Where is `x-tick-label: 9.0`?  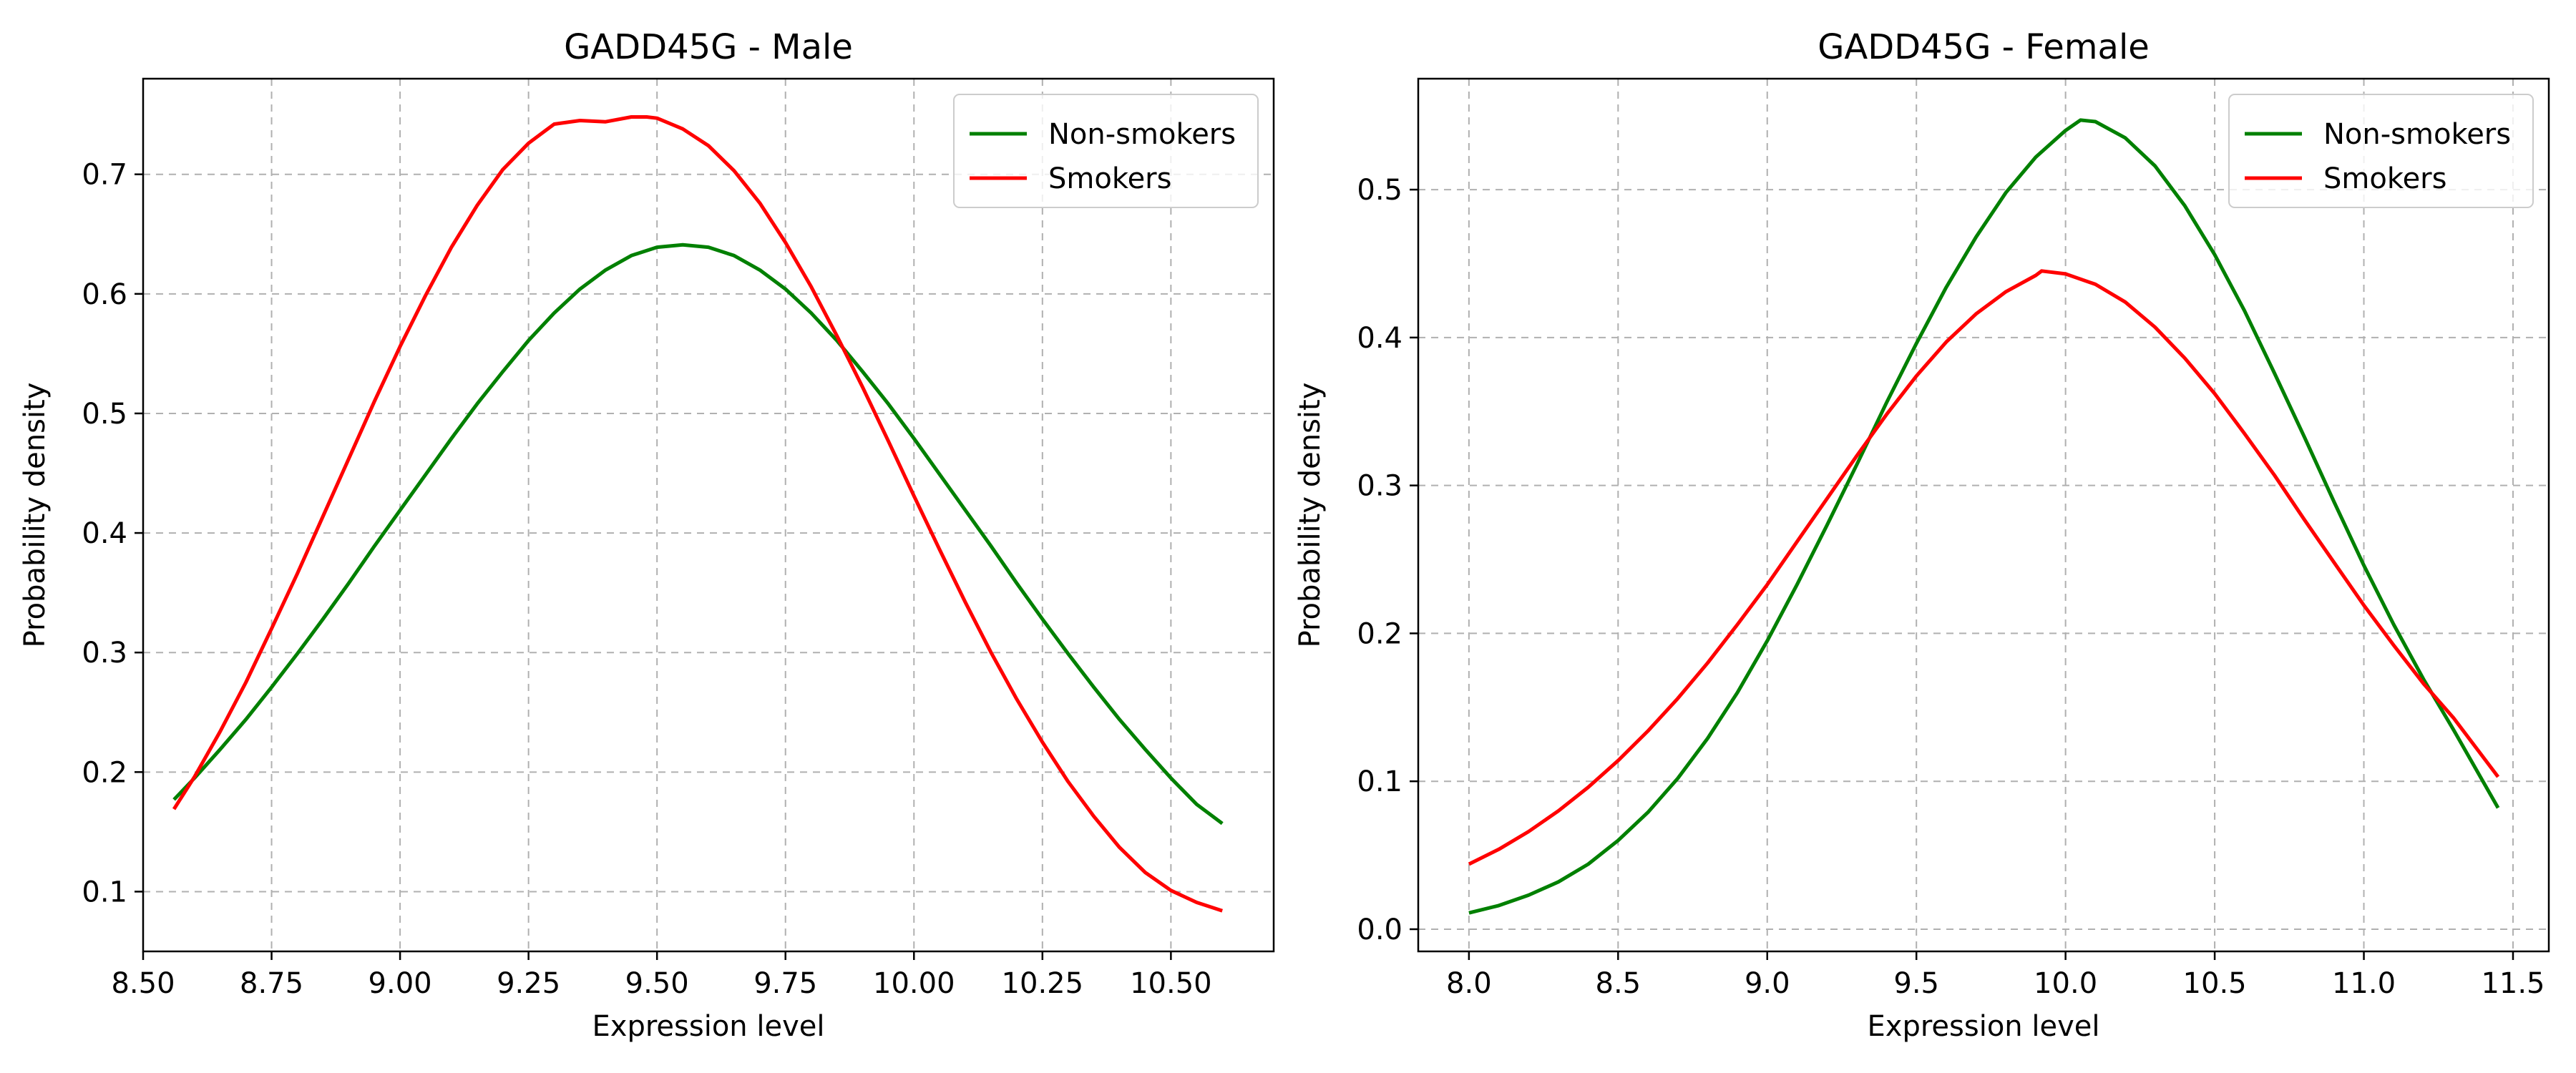
x-tick-label: 9.0 is located at coordinates (1767, 983).